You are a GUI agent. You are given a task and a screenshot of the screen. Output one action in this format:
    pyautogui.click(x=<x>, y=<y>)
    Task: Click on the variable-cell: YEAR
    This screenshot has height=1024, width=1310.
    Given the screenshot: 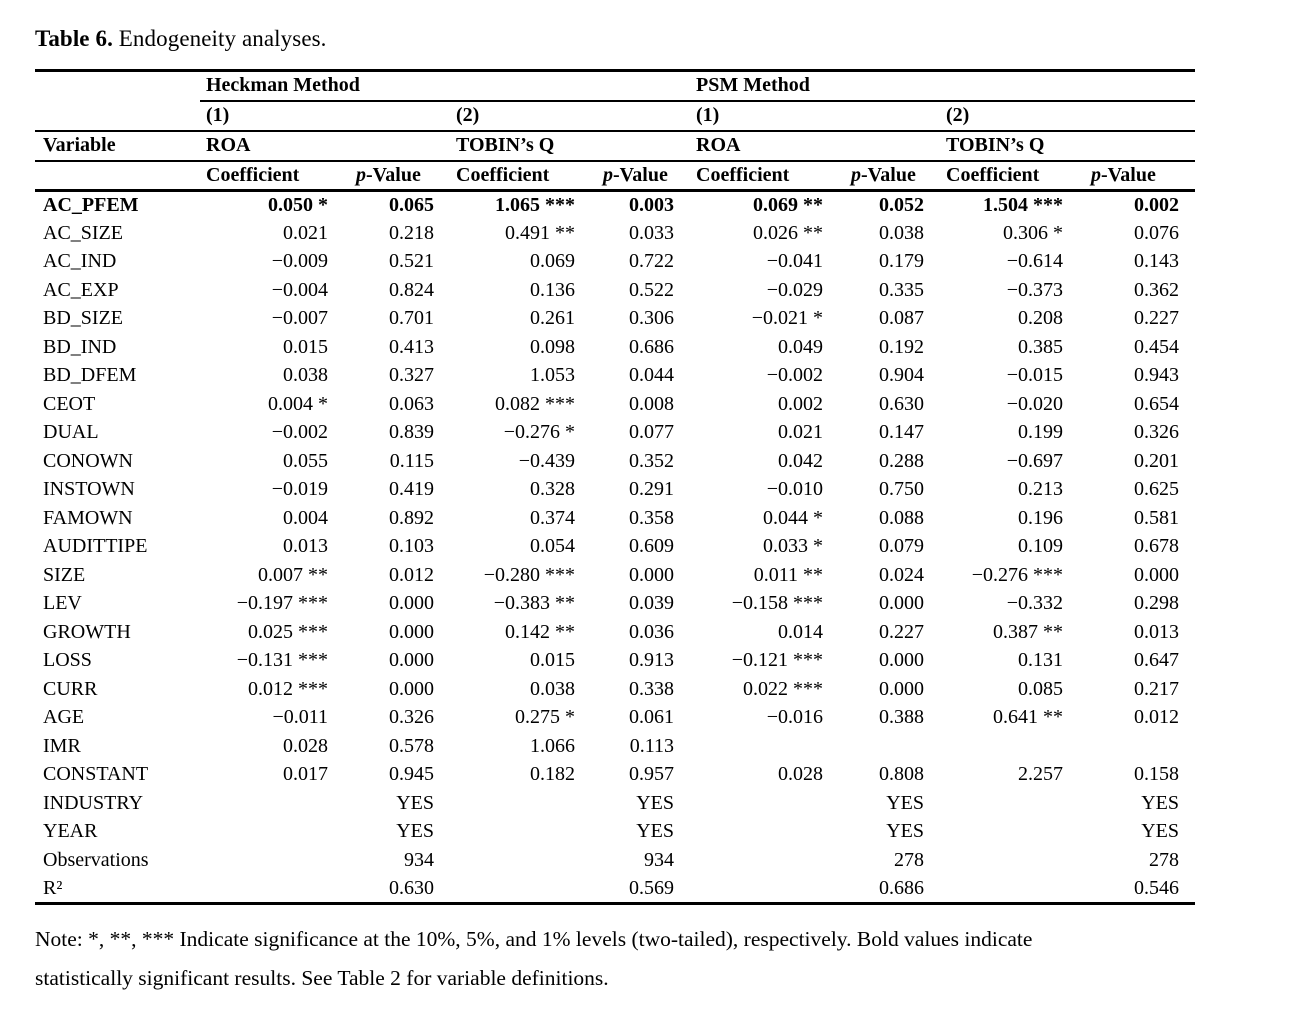 What is the action you would take?
    pyautogui.click(x=70, y=831)
    